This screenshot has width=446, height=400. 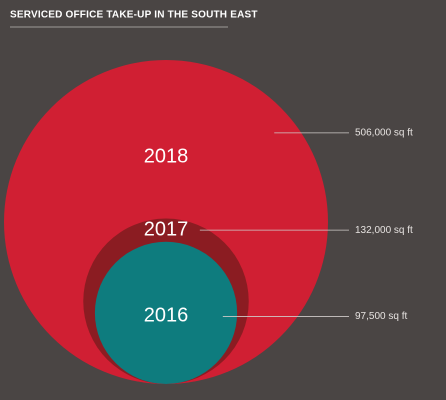 I want to click on value-label: 132,000 sq ft, so click(x=384, y=230).